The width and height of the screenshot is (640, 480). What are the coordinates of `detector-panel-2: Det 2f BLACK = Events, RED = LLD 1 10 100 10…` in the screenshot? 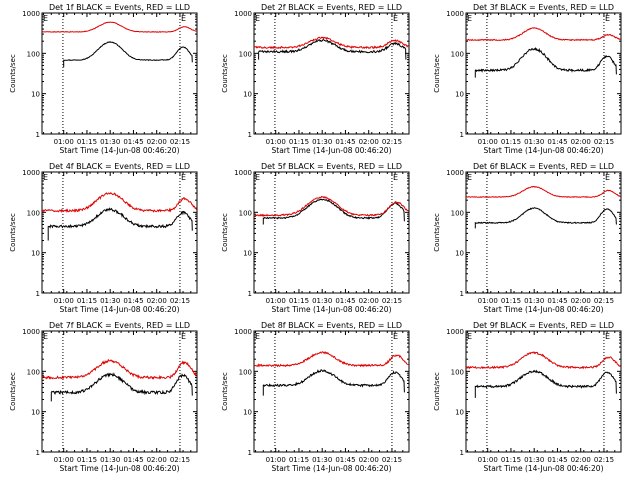 It's located at (315, 79).